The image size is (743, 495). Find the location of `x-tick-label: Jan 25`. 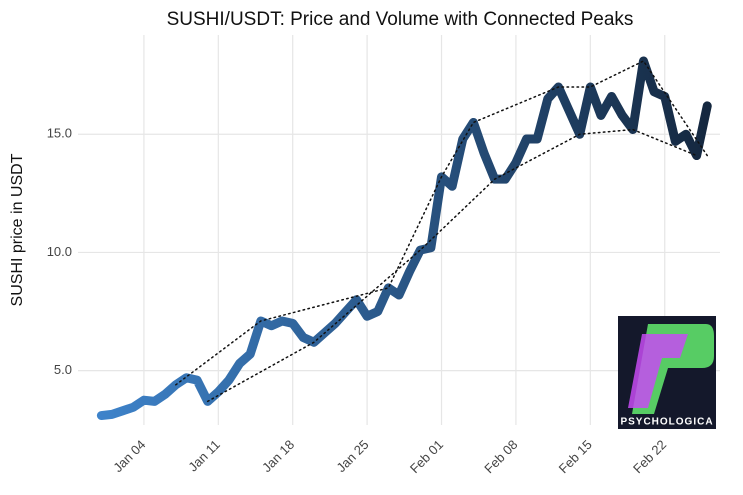

x-tick-label: Jan 25 is located at coordinates (352, 456).